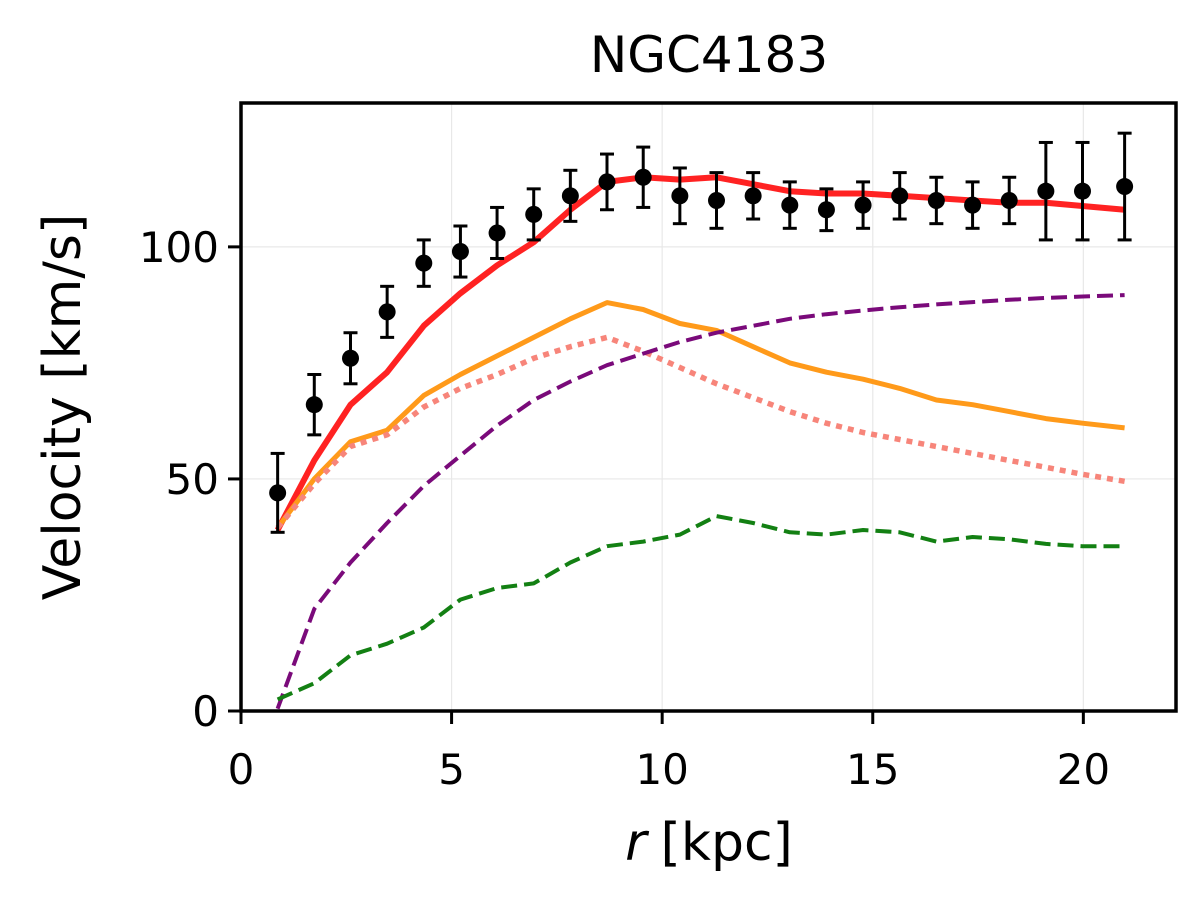 Image resolution: width=1200 pixels, height=900 pixels. Describe the element at coordinates (63, 407) in the screenshot. I see `y-axis-label: Velocity [km/s]` at that location.